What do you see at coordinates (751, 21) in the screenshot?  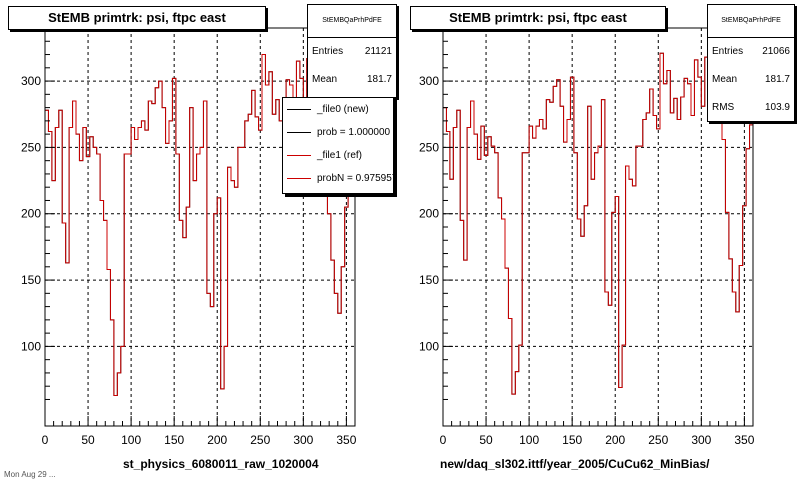 I see `right-stats-header: StEMBQaPrhPdFE` at bounding box center [751, 21].